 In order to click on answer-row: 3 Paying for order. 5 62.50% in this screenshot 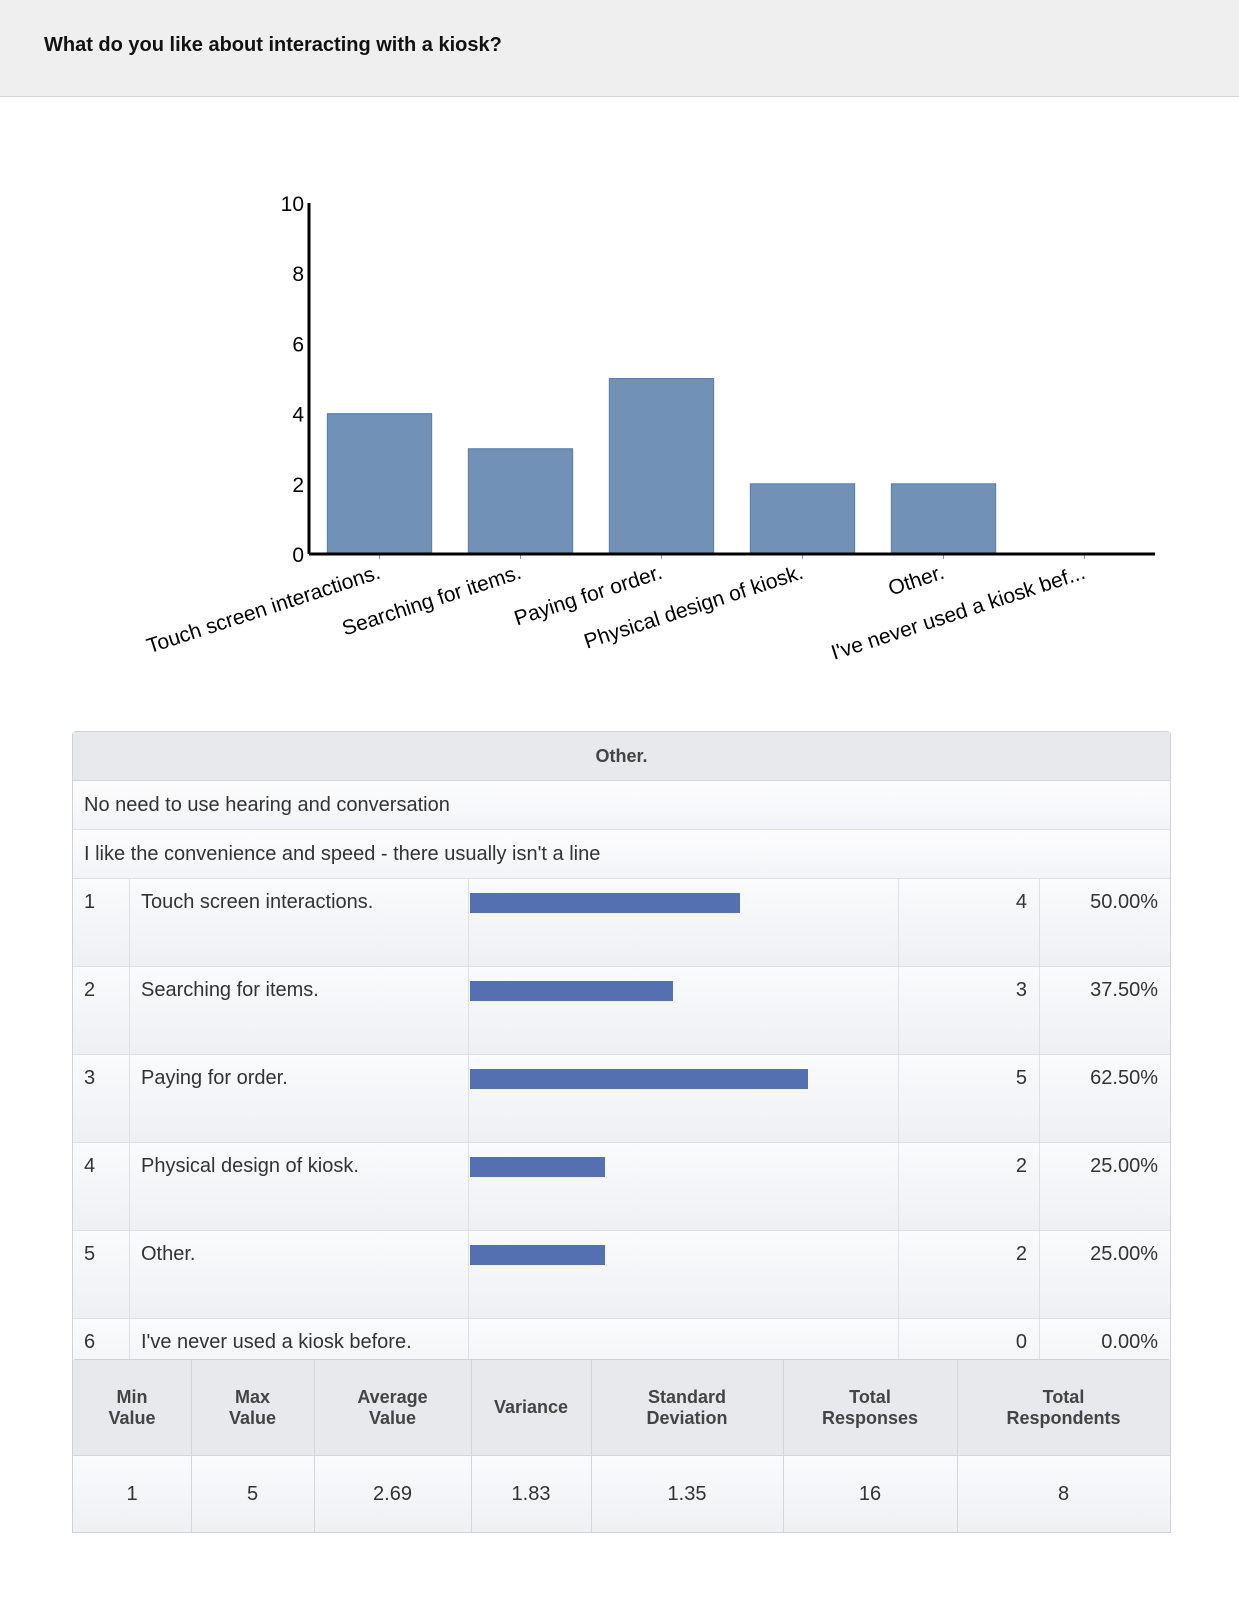, I will do `click(621, 1099)`.